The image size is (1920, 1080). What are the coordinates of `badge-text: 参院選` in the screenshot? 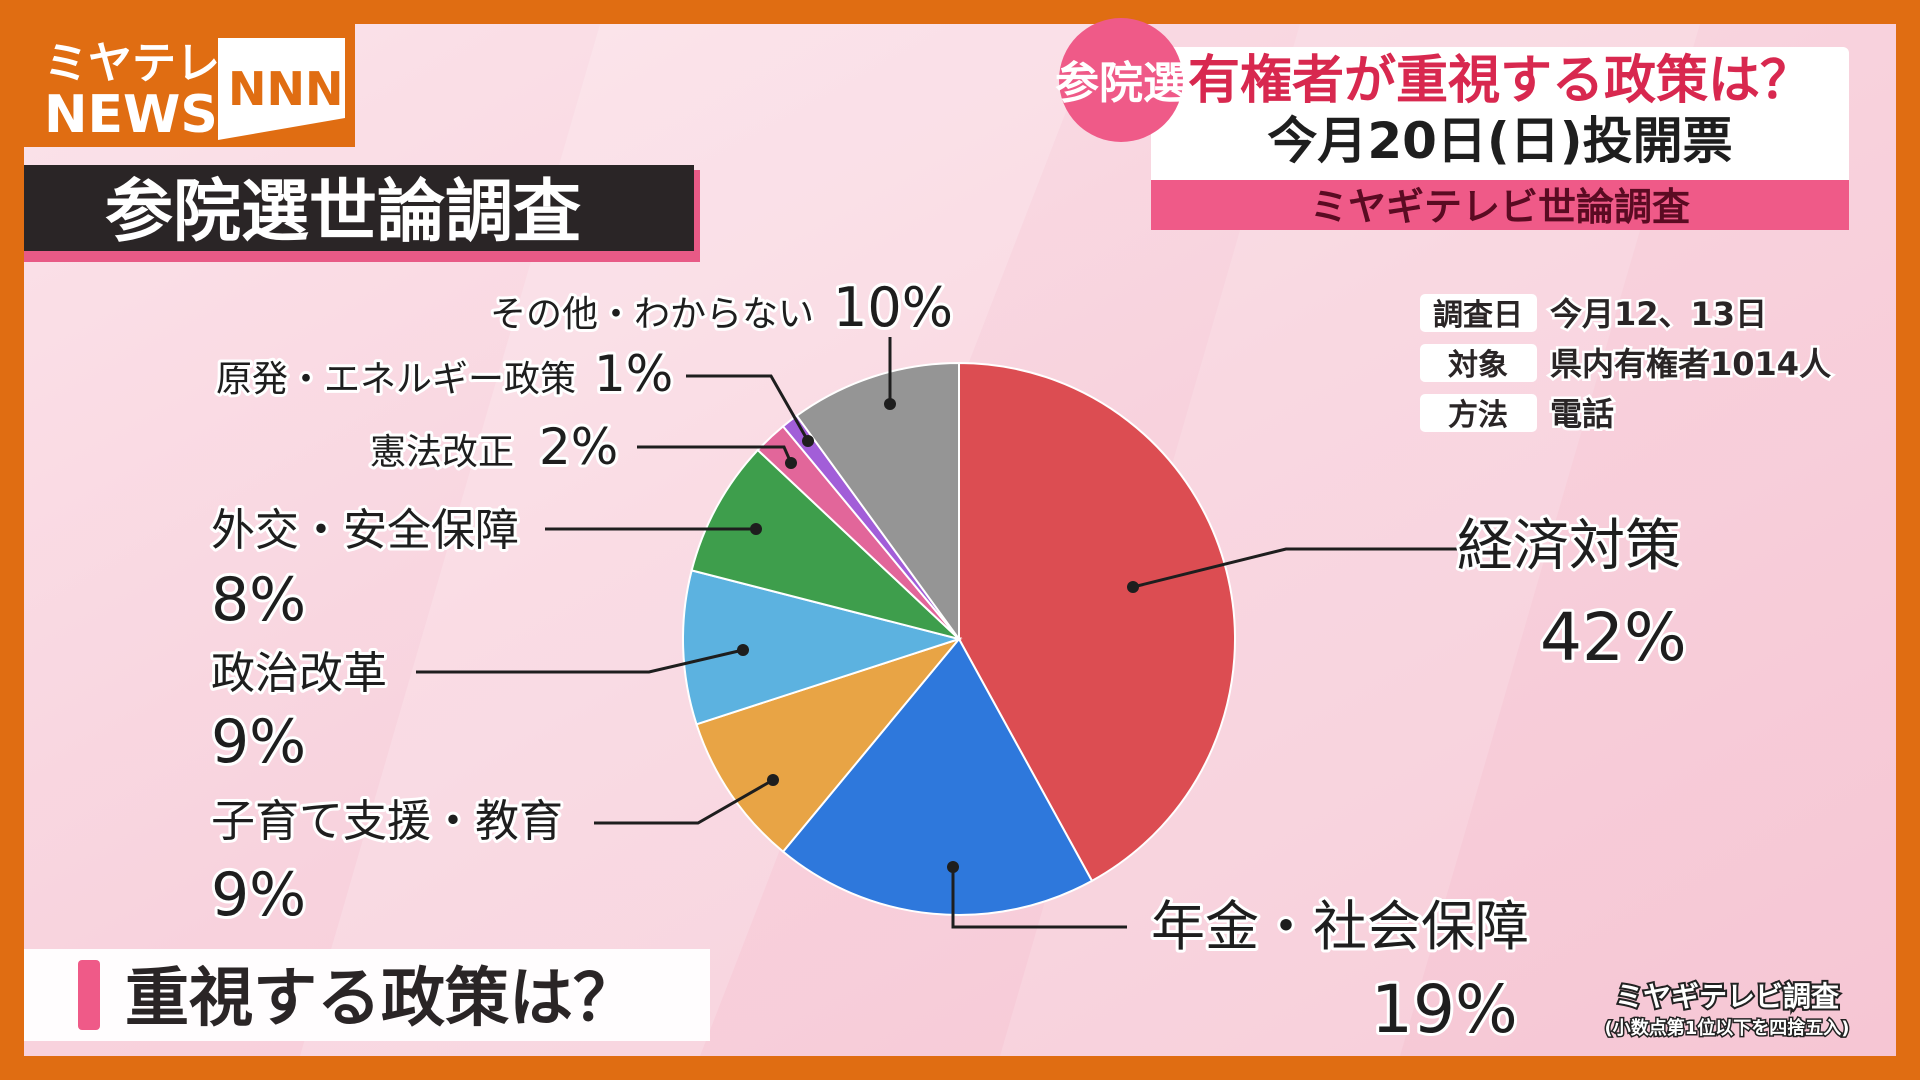 It's located at (1121, 83).